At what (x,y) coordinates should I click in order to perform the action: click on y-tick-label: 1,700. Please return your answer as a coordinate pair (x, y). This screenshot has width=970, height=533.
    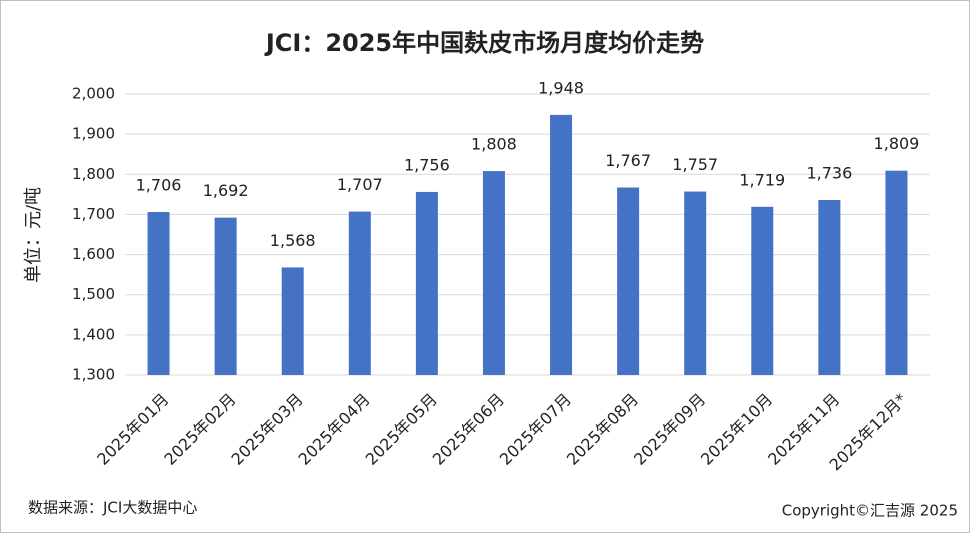
    Looking at the image, I should click on (93, 214).